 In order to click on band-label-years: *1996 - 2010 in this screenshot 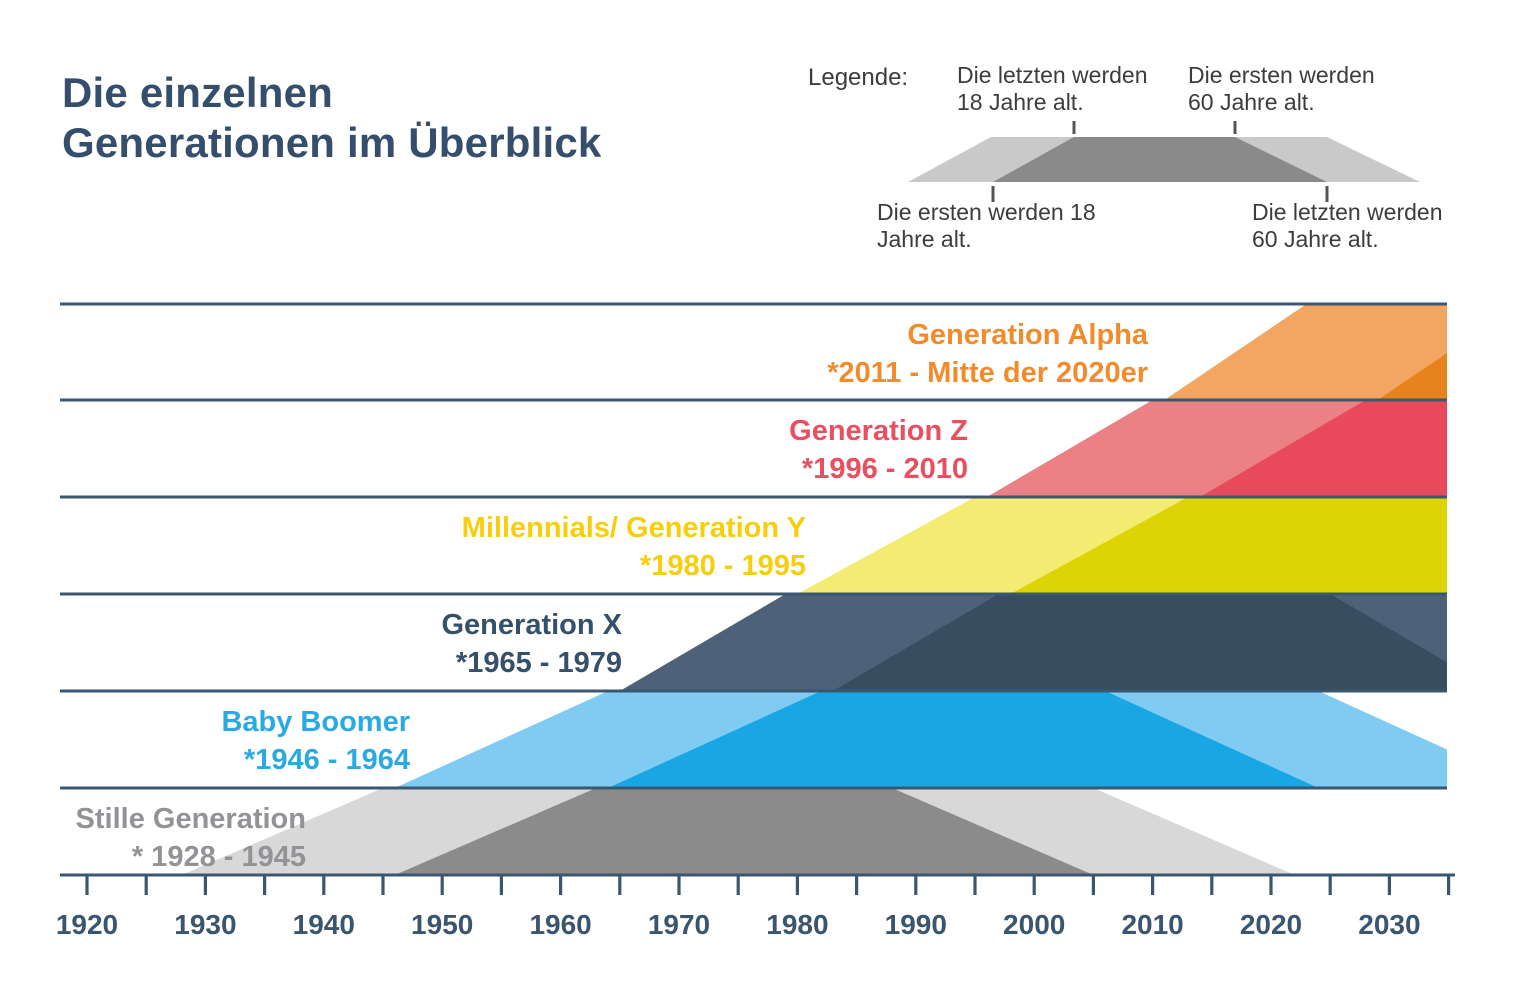, I will do `click(885, 469)`.